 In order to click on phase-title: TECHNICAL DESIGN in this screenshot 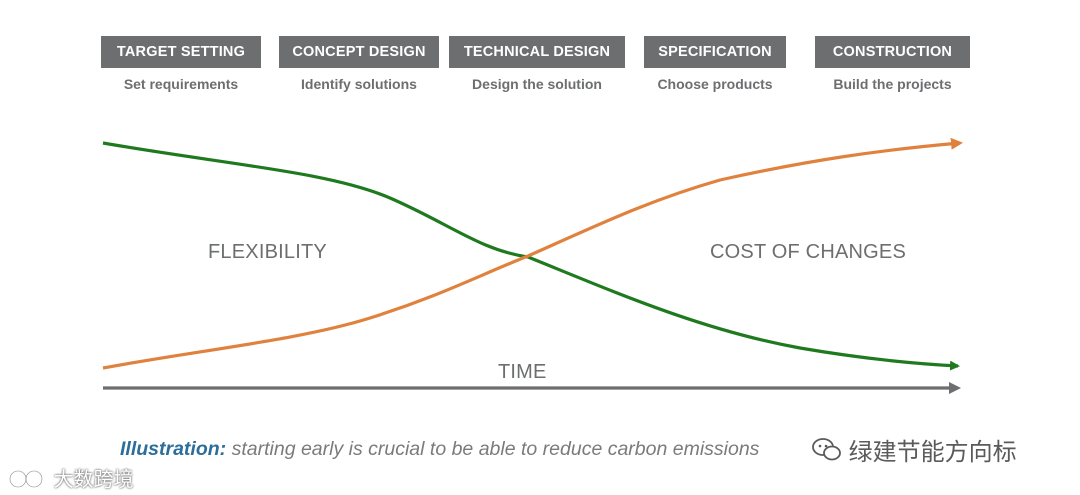, I will do `click(537, 52)`.